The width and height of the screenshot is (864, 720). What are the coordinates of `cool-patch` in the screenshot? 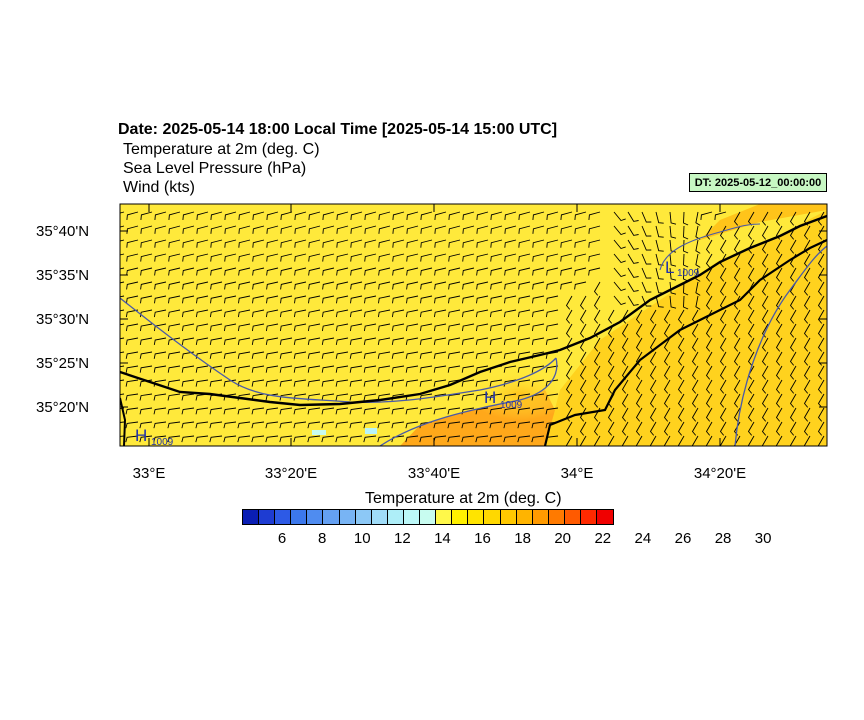 It's located at (371, 431).